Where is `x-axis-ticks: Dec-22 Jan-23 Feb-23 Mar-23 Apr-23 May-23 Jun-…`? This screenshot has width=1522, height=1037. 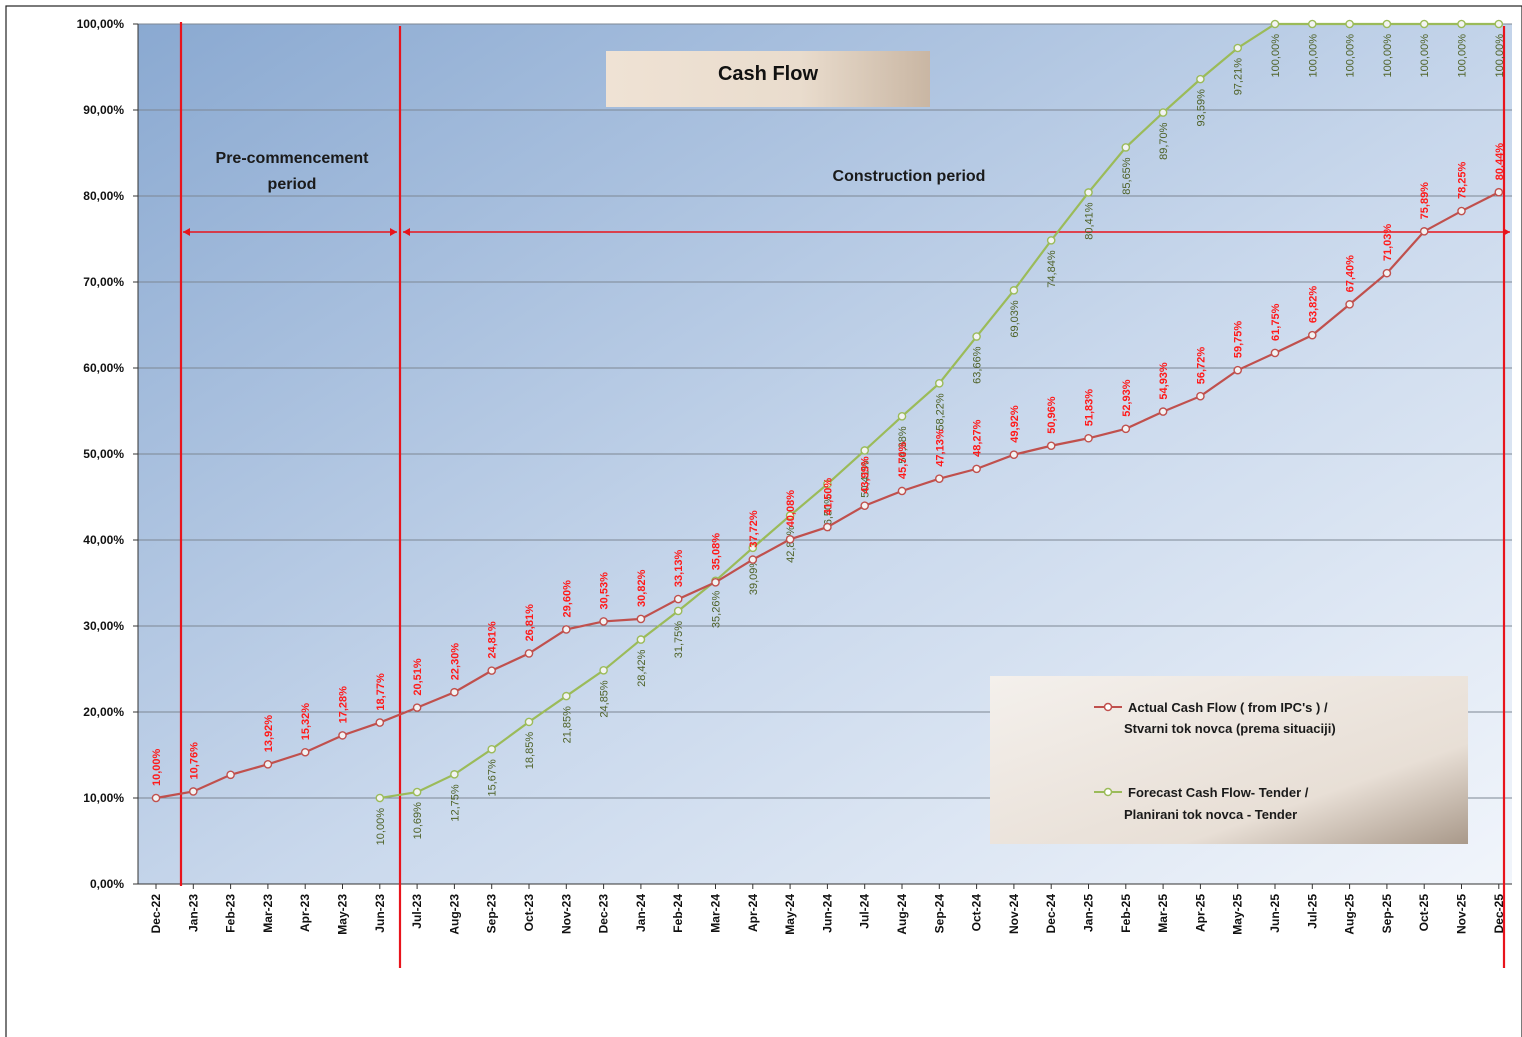
x-axis-ticks: Dec-22 Jan-23 Feb-23 Mar-23 Apr-23 May-23 Jun-… is located at coordinates (827, 909).